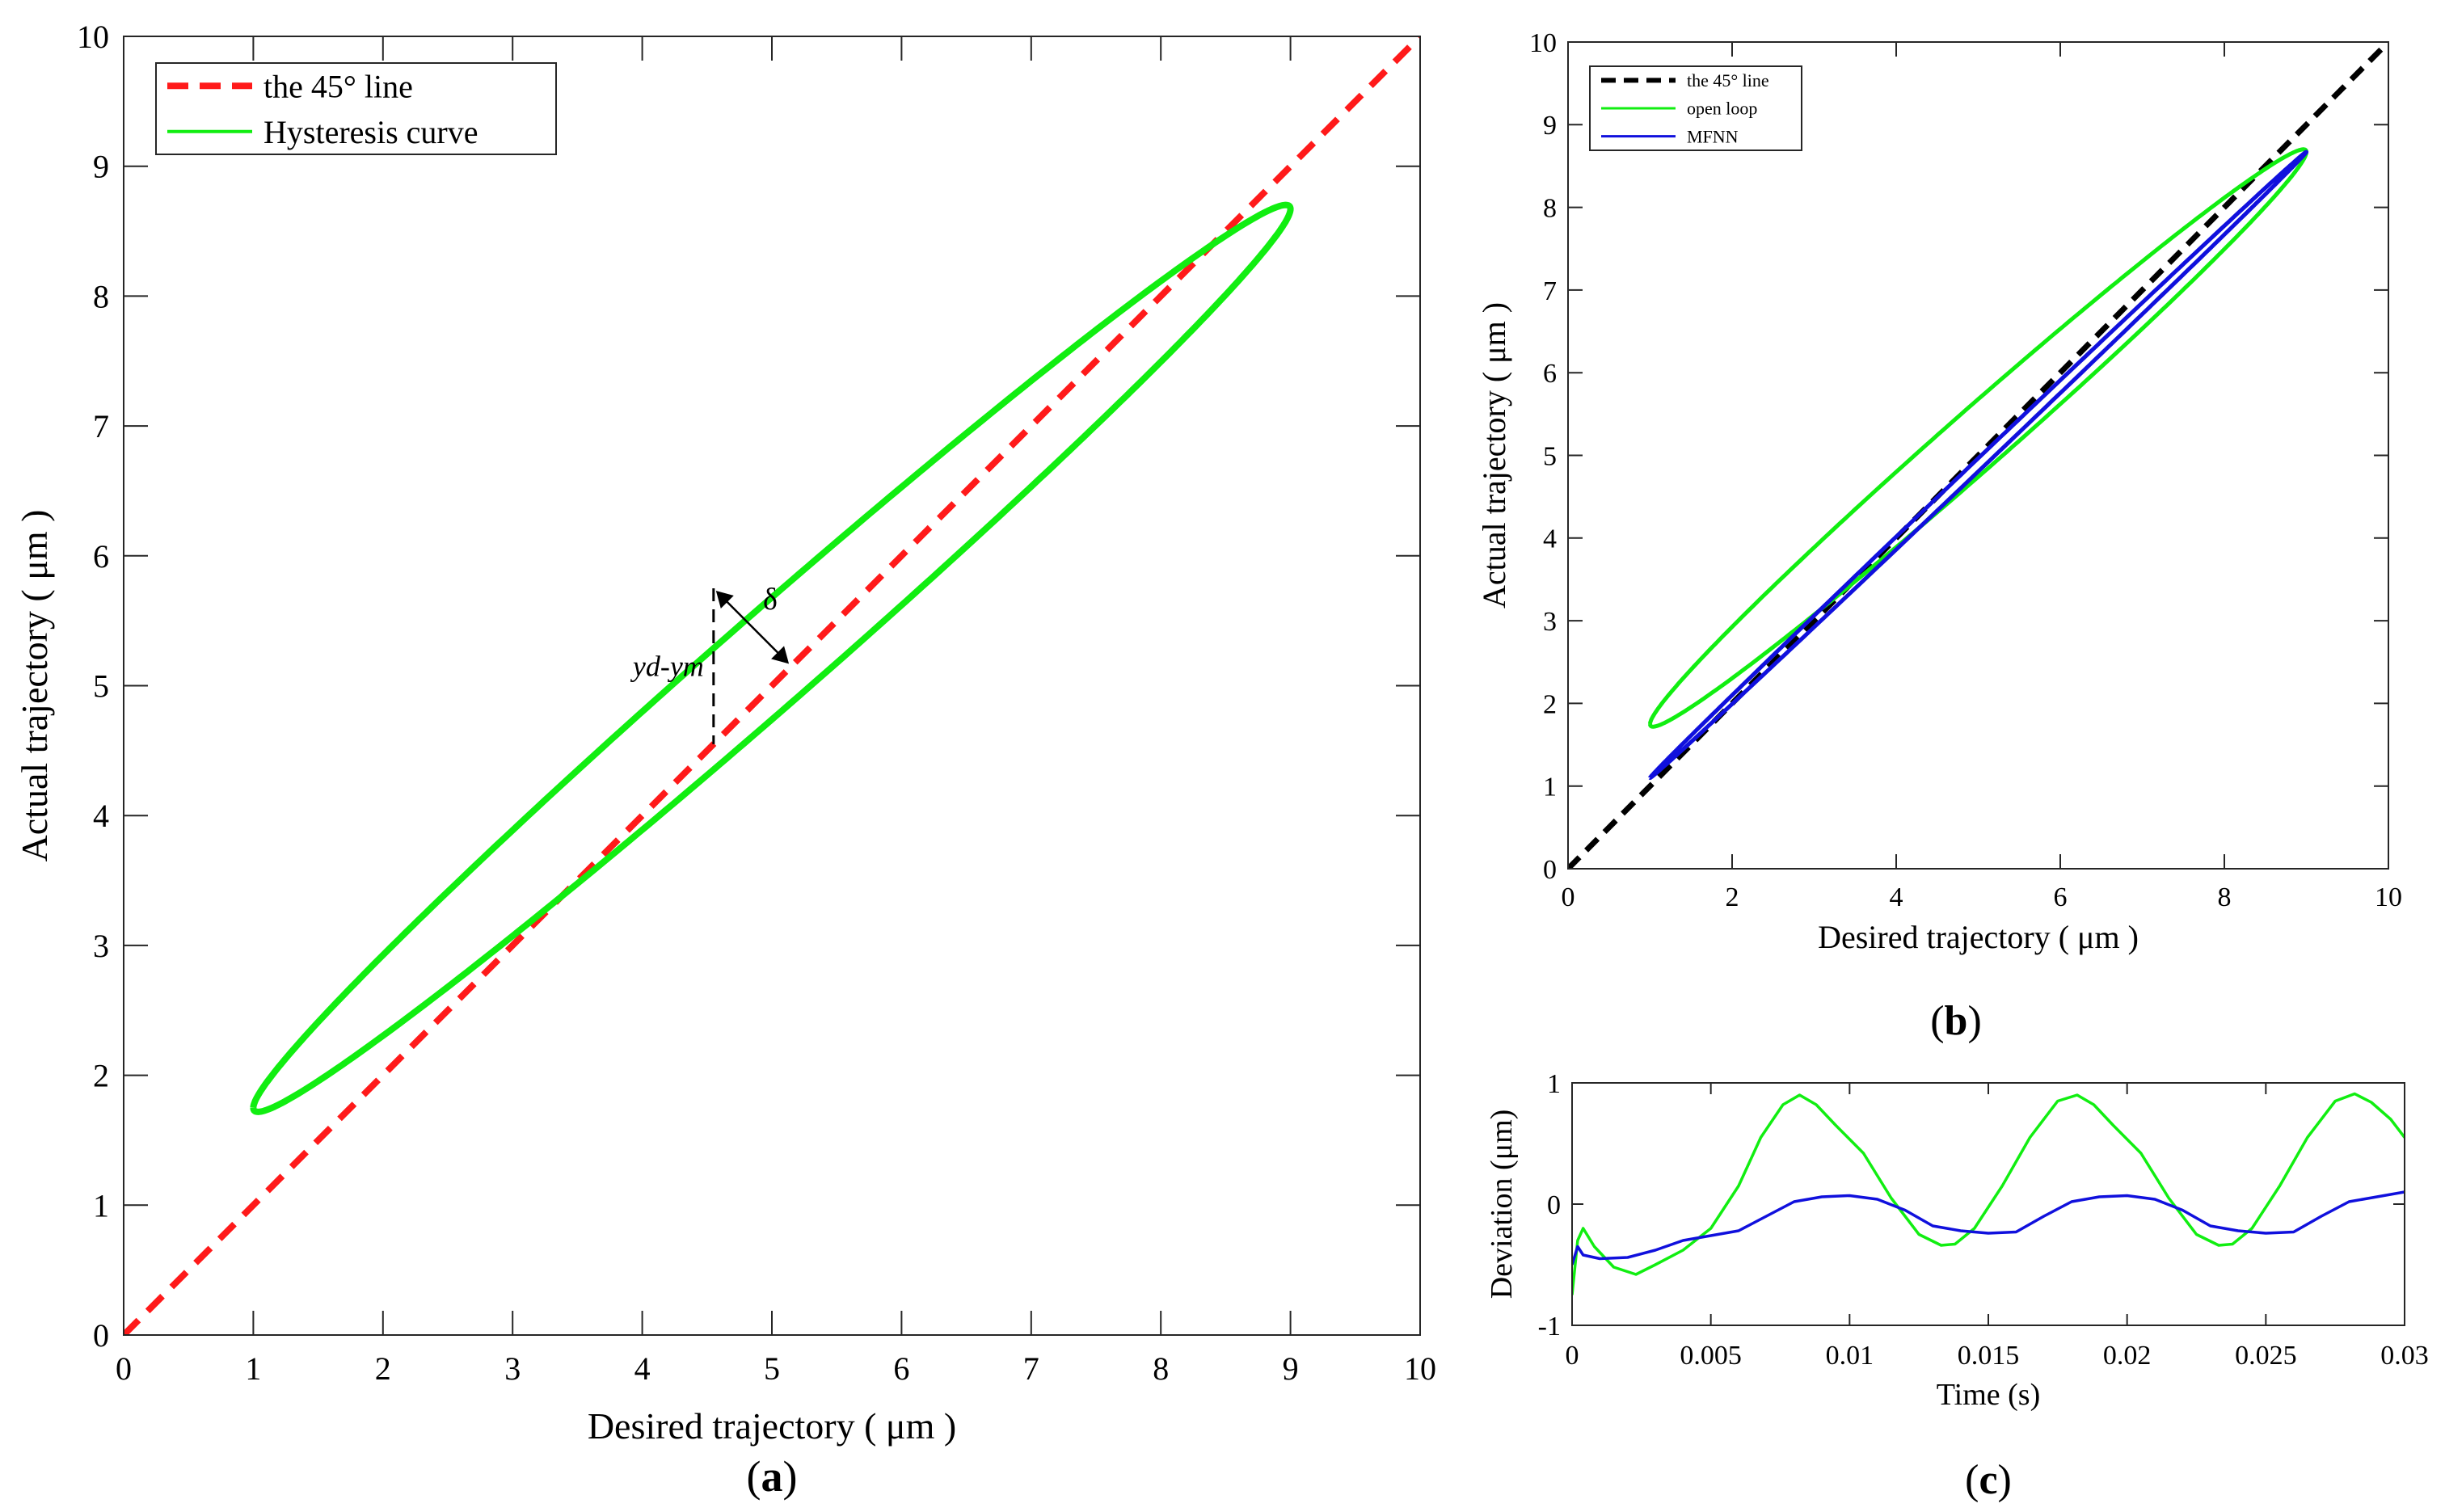 The width and height of the screenshot is (2445, 1512). I want to click on plot-background, so click(1989, 1204).